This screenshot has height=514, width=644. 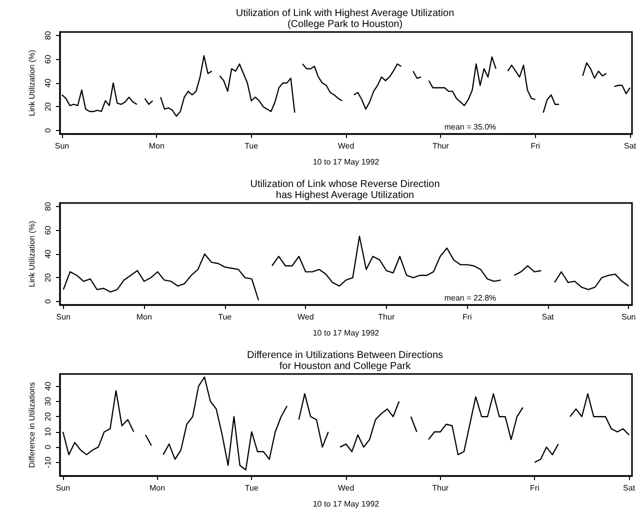 What do you see at coordinates (32, 425) in the screenshot?
I see `y-axis-title: Difference in Utilizations` at bounding box center [32, 425].